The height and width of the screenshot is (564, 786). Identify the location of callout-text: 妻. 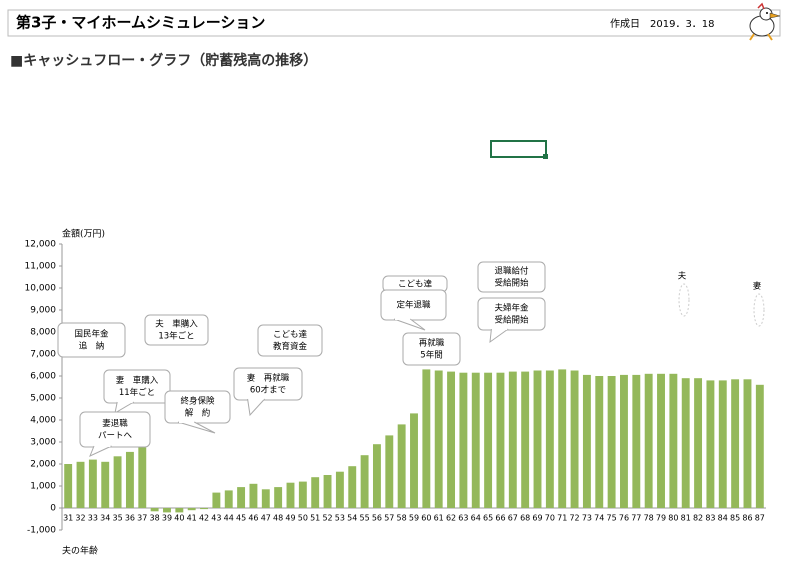
(757, 286).